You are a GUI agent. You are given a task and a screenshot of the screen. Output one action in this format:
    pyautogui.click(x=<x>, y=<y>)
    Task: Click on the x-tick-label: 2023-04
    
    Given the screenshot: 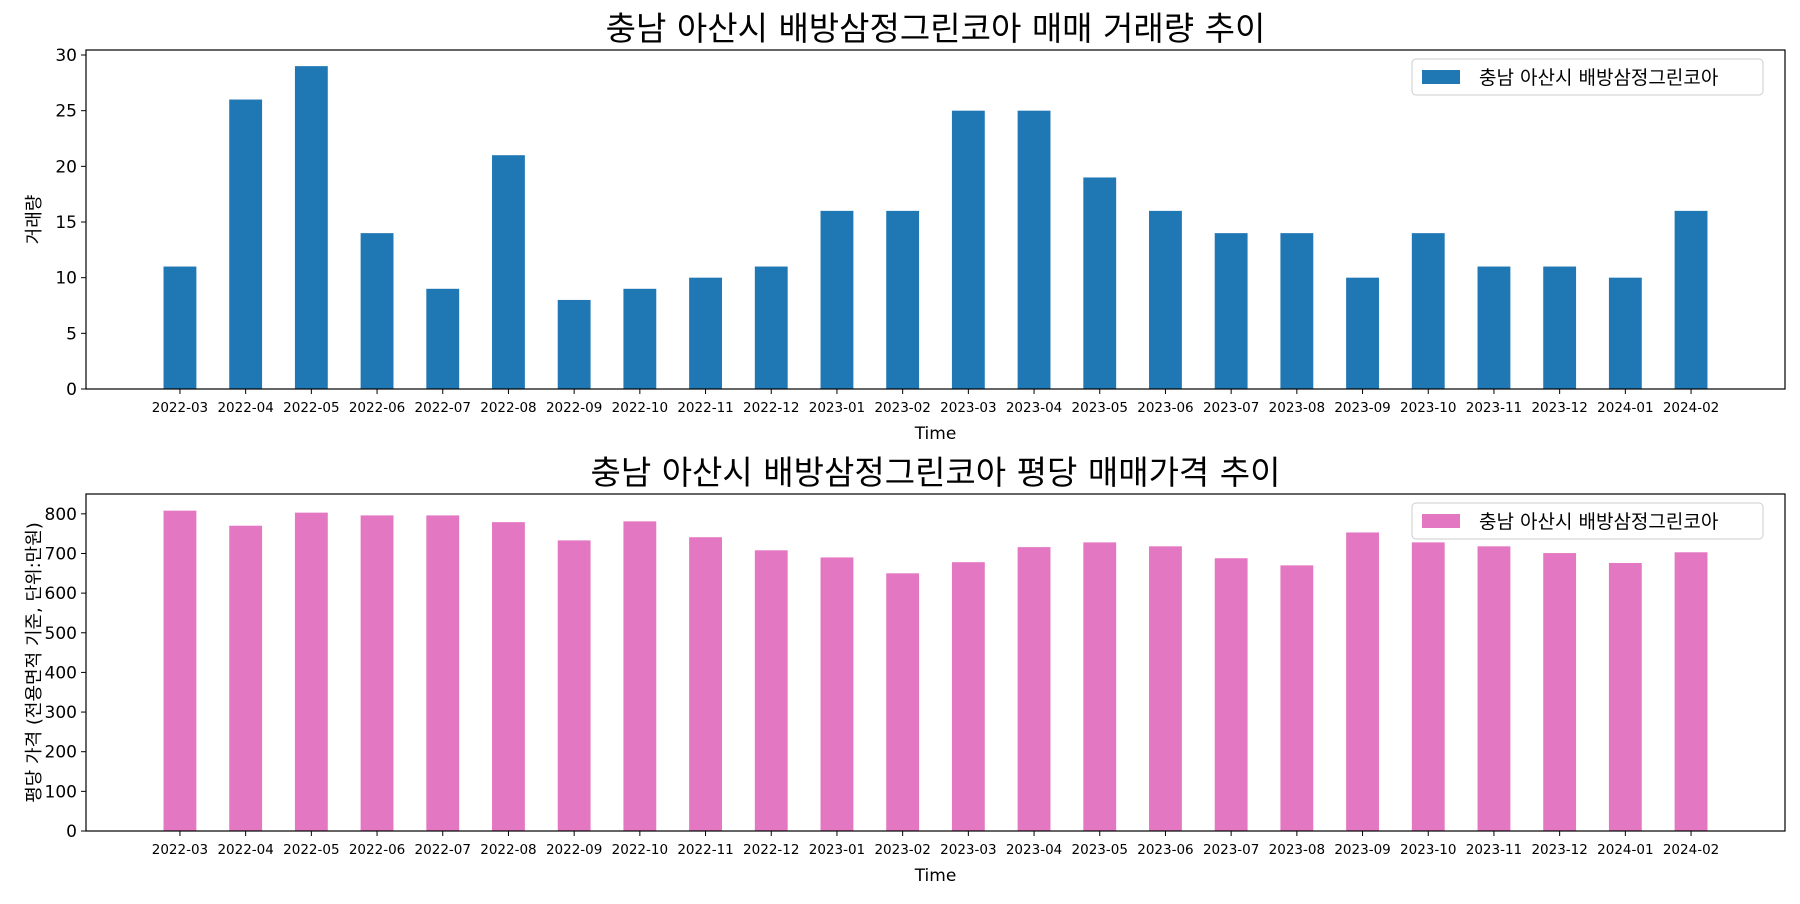 What is the action you would take?
    pyautogui.click(x=1034, y=408)
    